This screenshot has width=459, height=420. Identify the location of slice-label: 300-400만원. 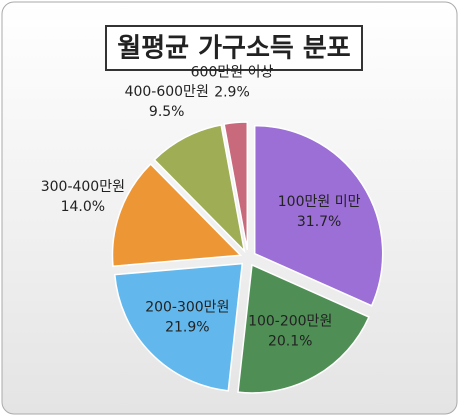
(83, 187).